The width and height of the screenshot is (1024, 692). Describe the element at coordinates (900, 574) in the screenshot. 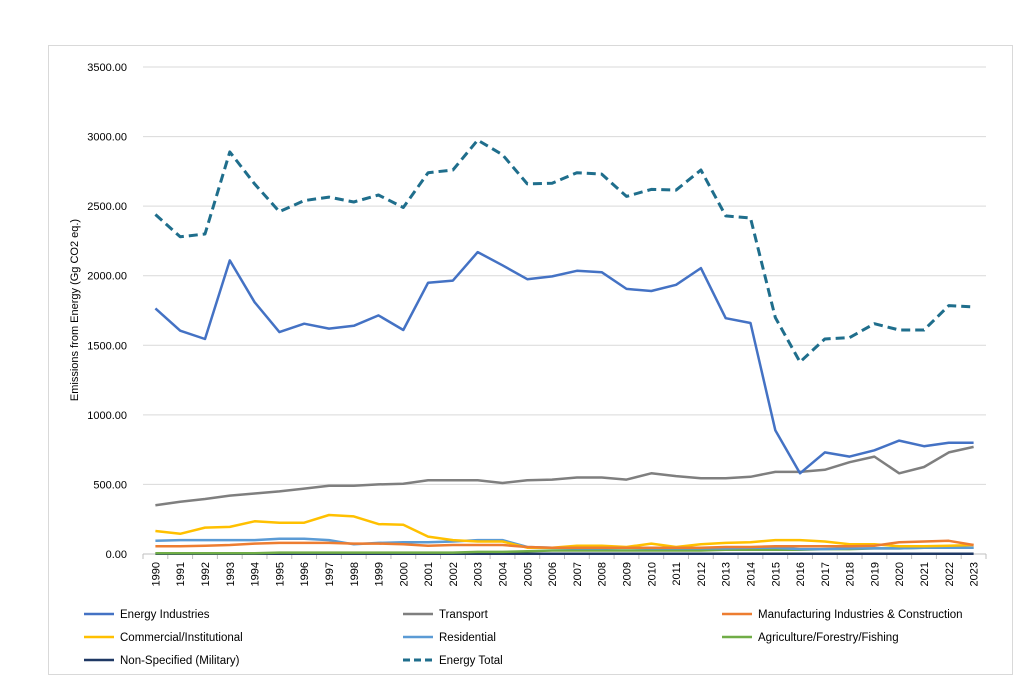

I see `x-tick-label: 2020` at that location.